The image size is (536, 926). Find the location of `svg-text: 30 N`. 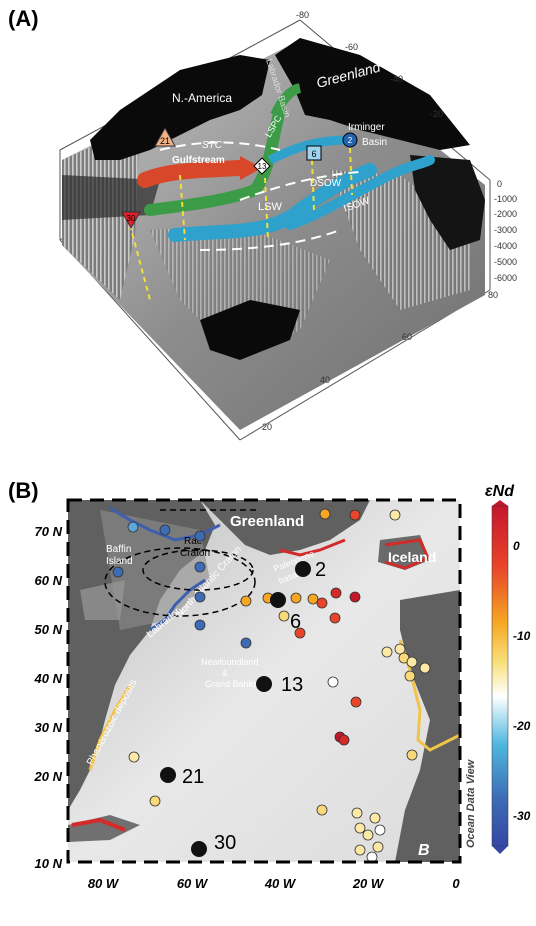

svg-text: 30 N is located at coordinates (49, 727).